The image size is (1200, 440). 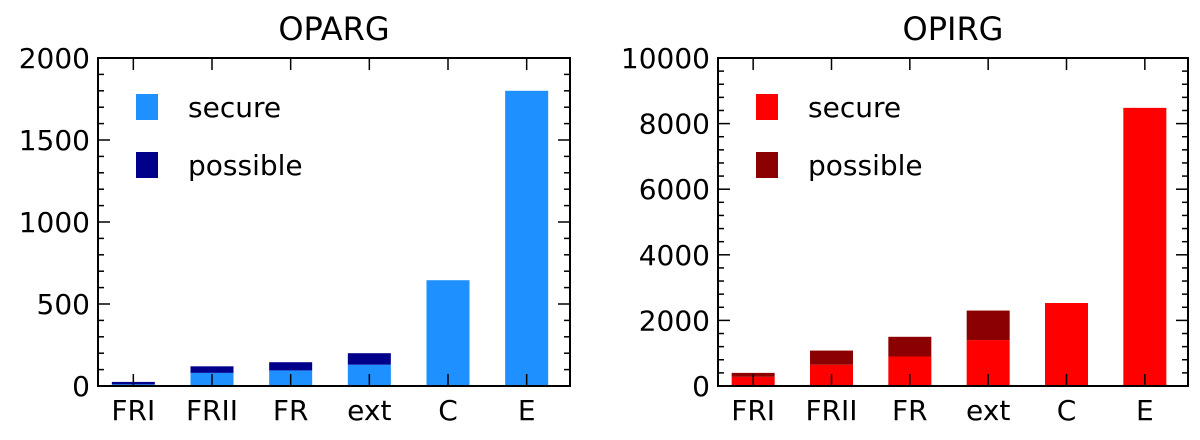 What do you see at coordinates (54, 140) in the screenshot?
I see `y-tick-label: 1500` at bounding box center [54, 140].